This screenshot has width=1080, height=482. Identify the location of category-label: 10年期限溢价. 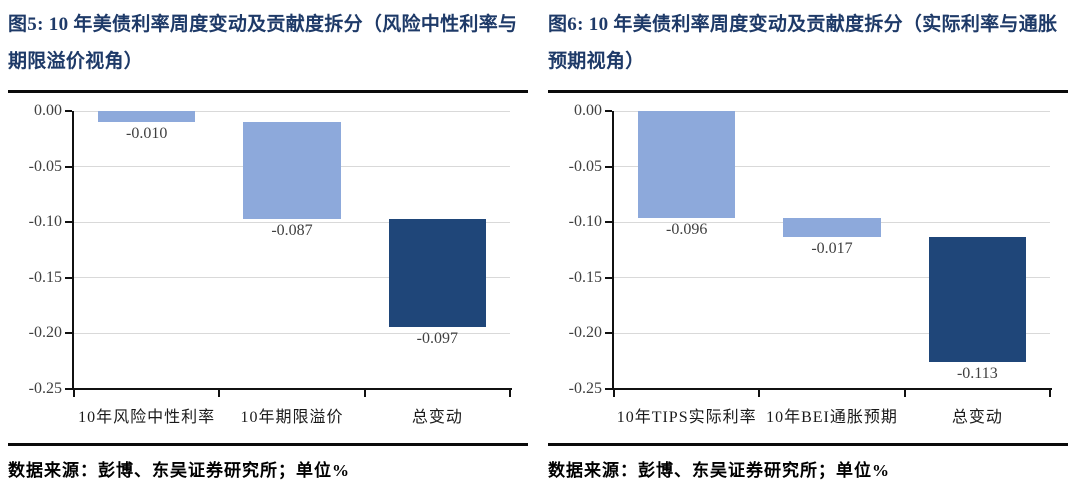
(292, 417).